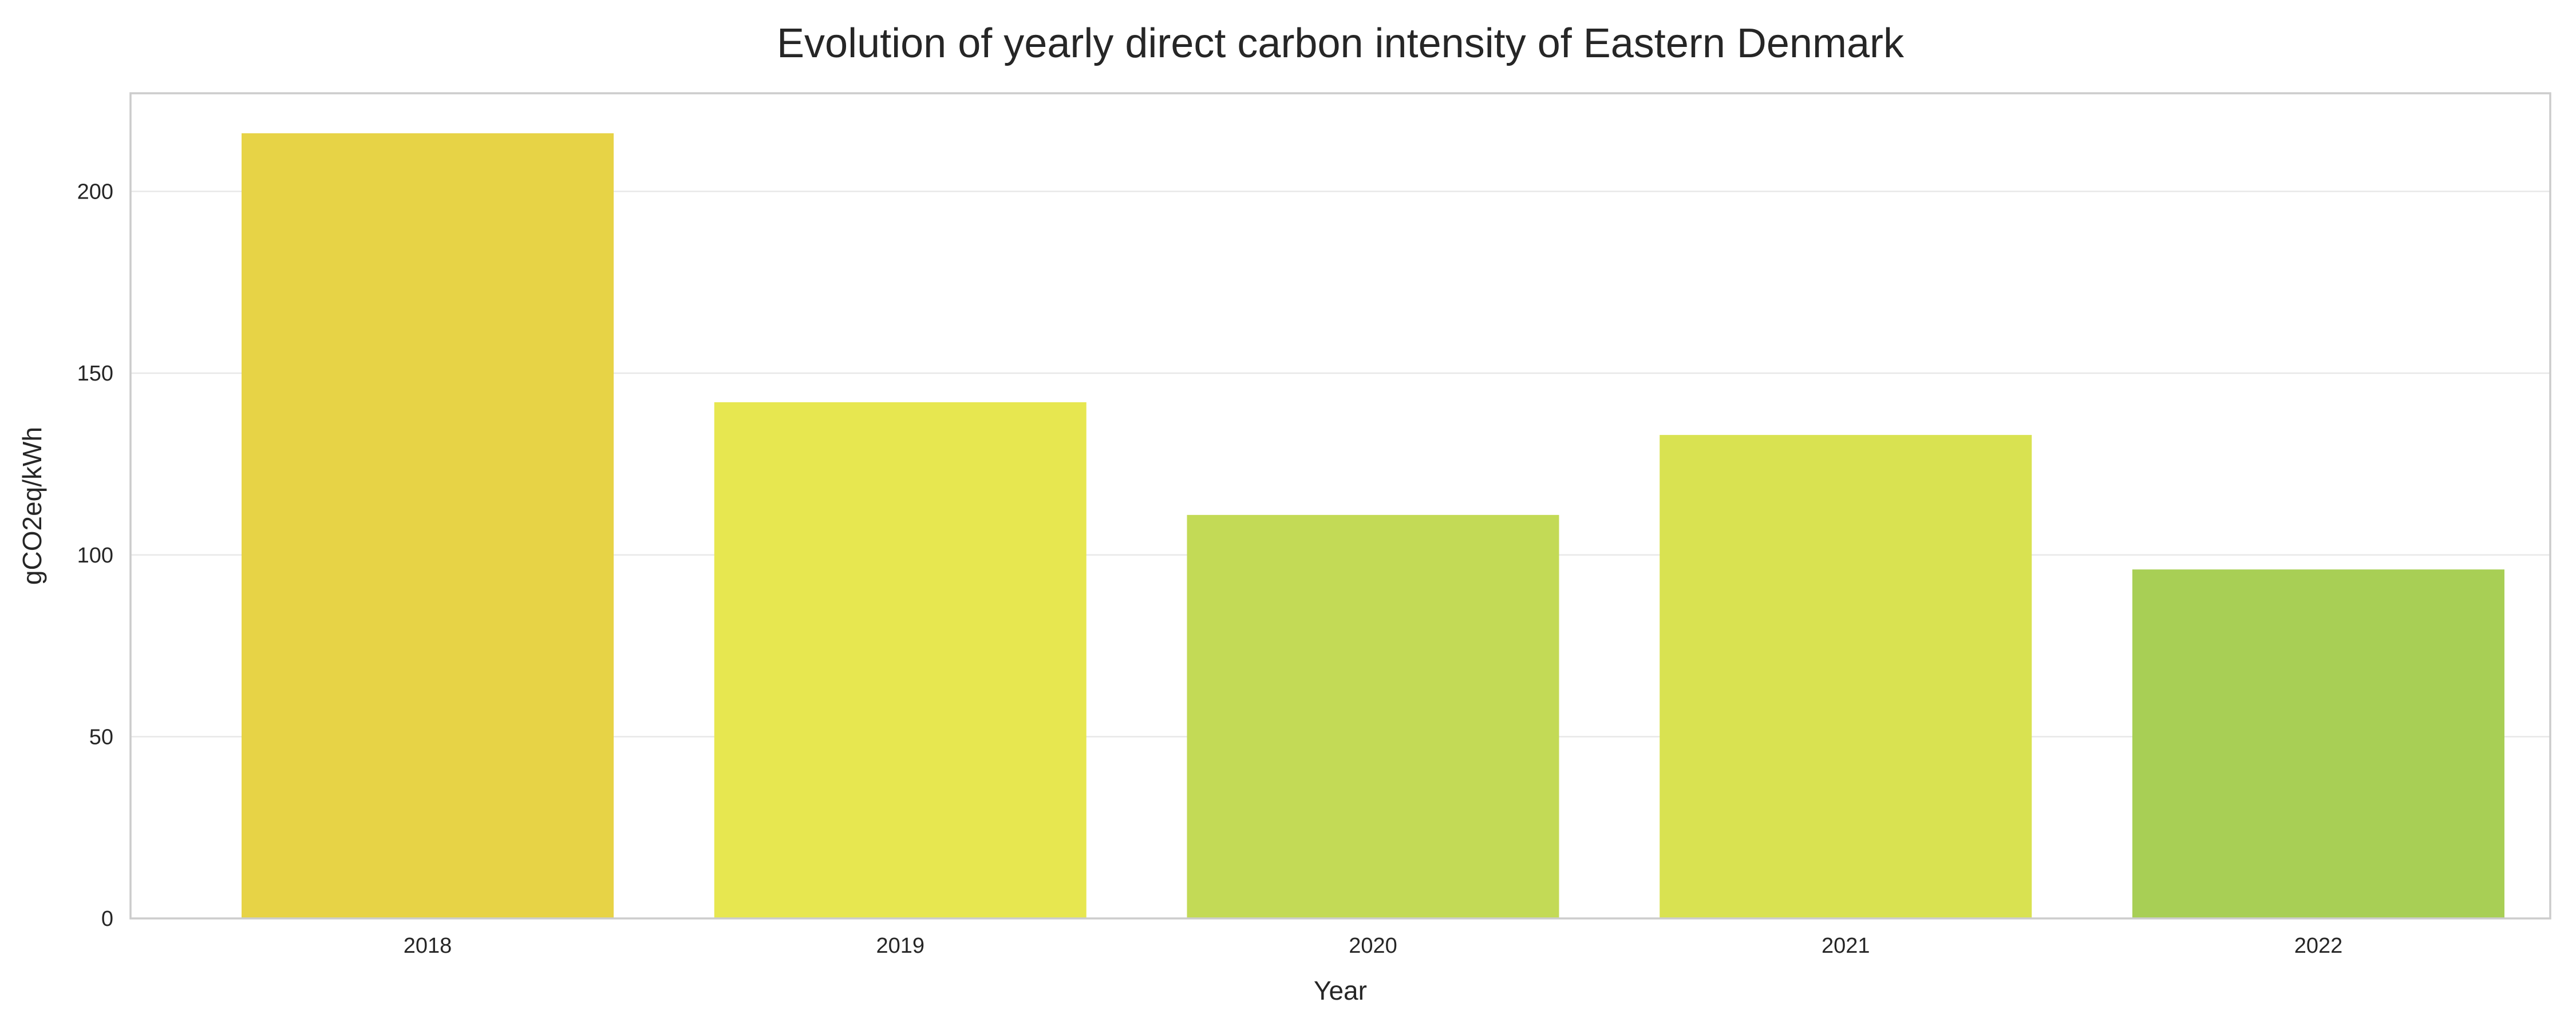 This screenshot has width=2576, height=1030. Describe the element at coordinates (900, 946) in the screenshot. I see `x-tick-label: 2019` at that location.